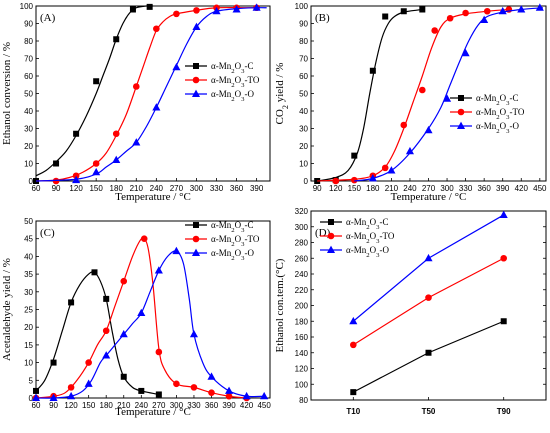 This screenshot has height=433, width=550. Describe the element at coordinates (302, 321) in the screenshot. I see `y-tick-label: 180` at that location.